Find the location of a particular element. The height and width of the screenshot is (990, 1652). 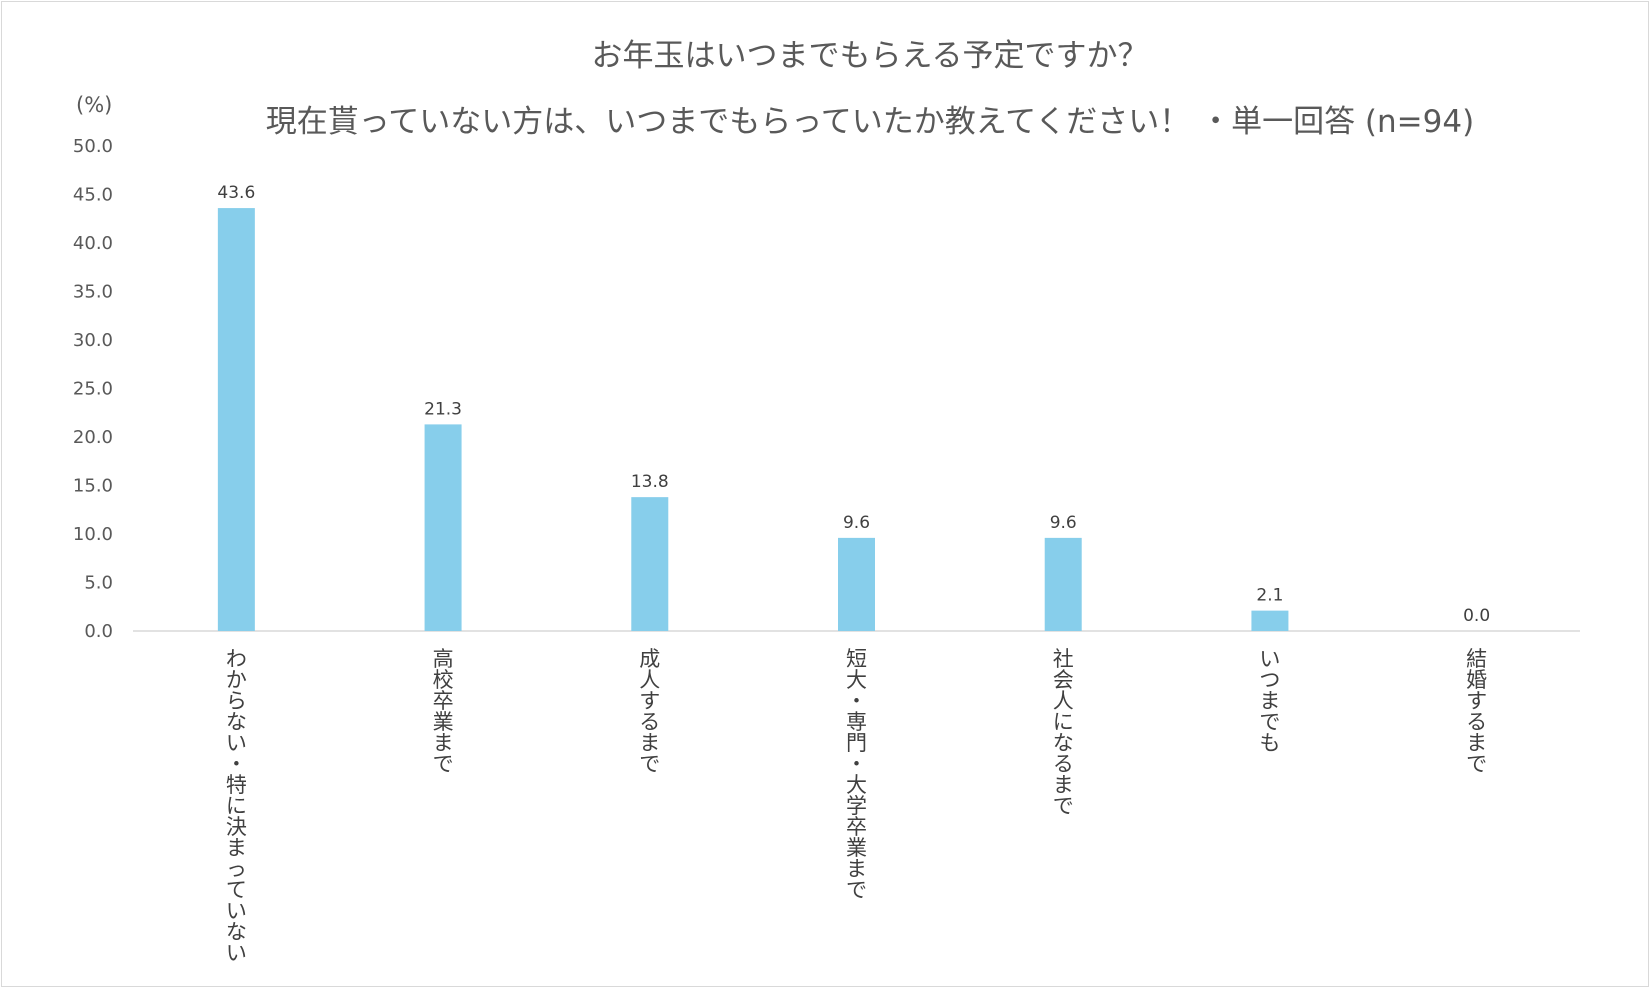

y-tick-label: 0.0 is located at coordinates (98, 631).